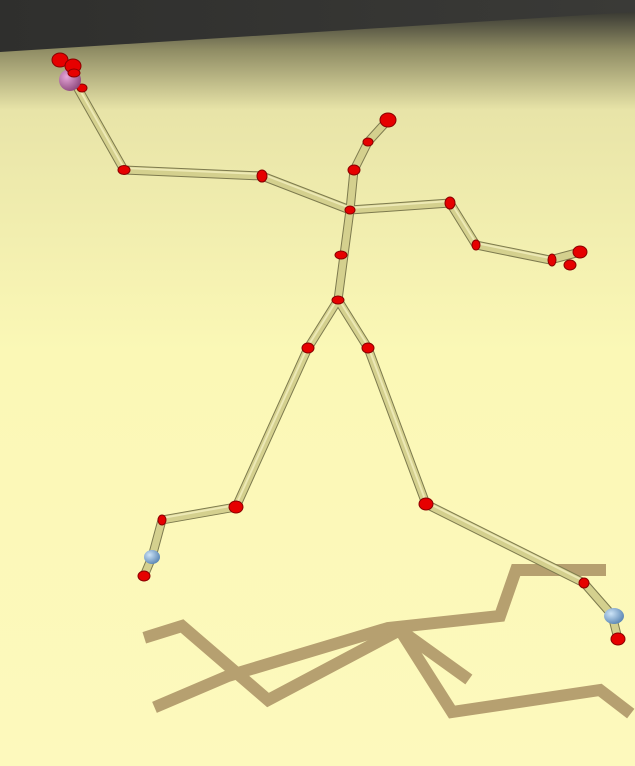 This screenshot has width=635, height=766. Describe the element at coordinates (552, 260) in the screenshot. I see `joint-right-wrist` at that location.